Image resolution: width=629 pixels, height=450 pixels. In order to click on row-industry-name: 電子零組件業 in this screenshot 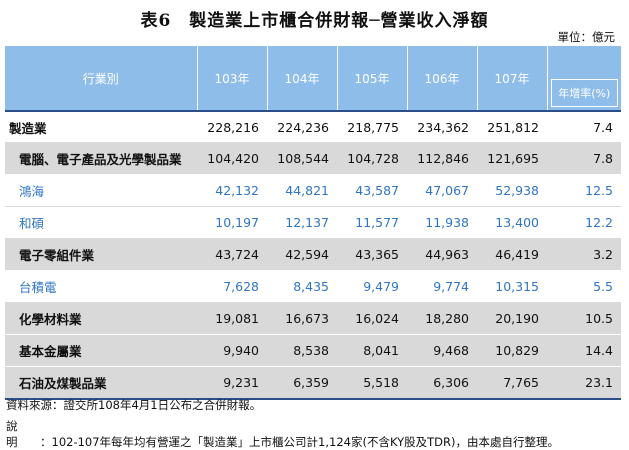, I will do `click(101, 254)`.